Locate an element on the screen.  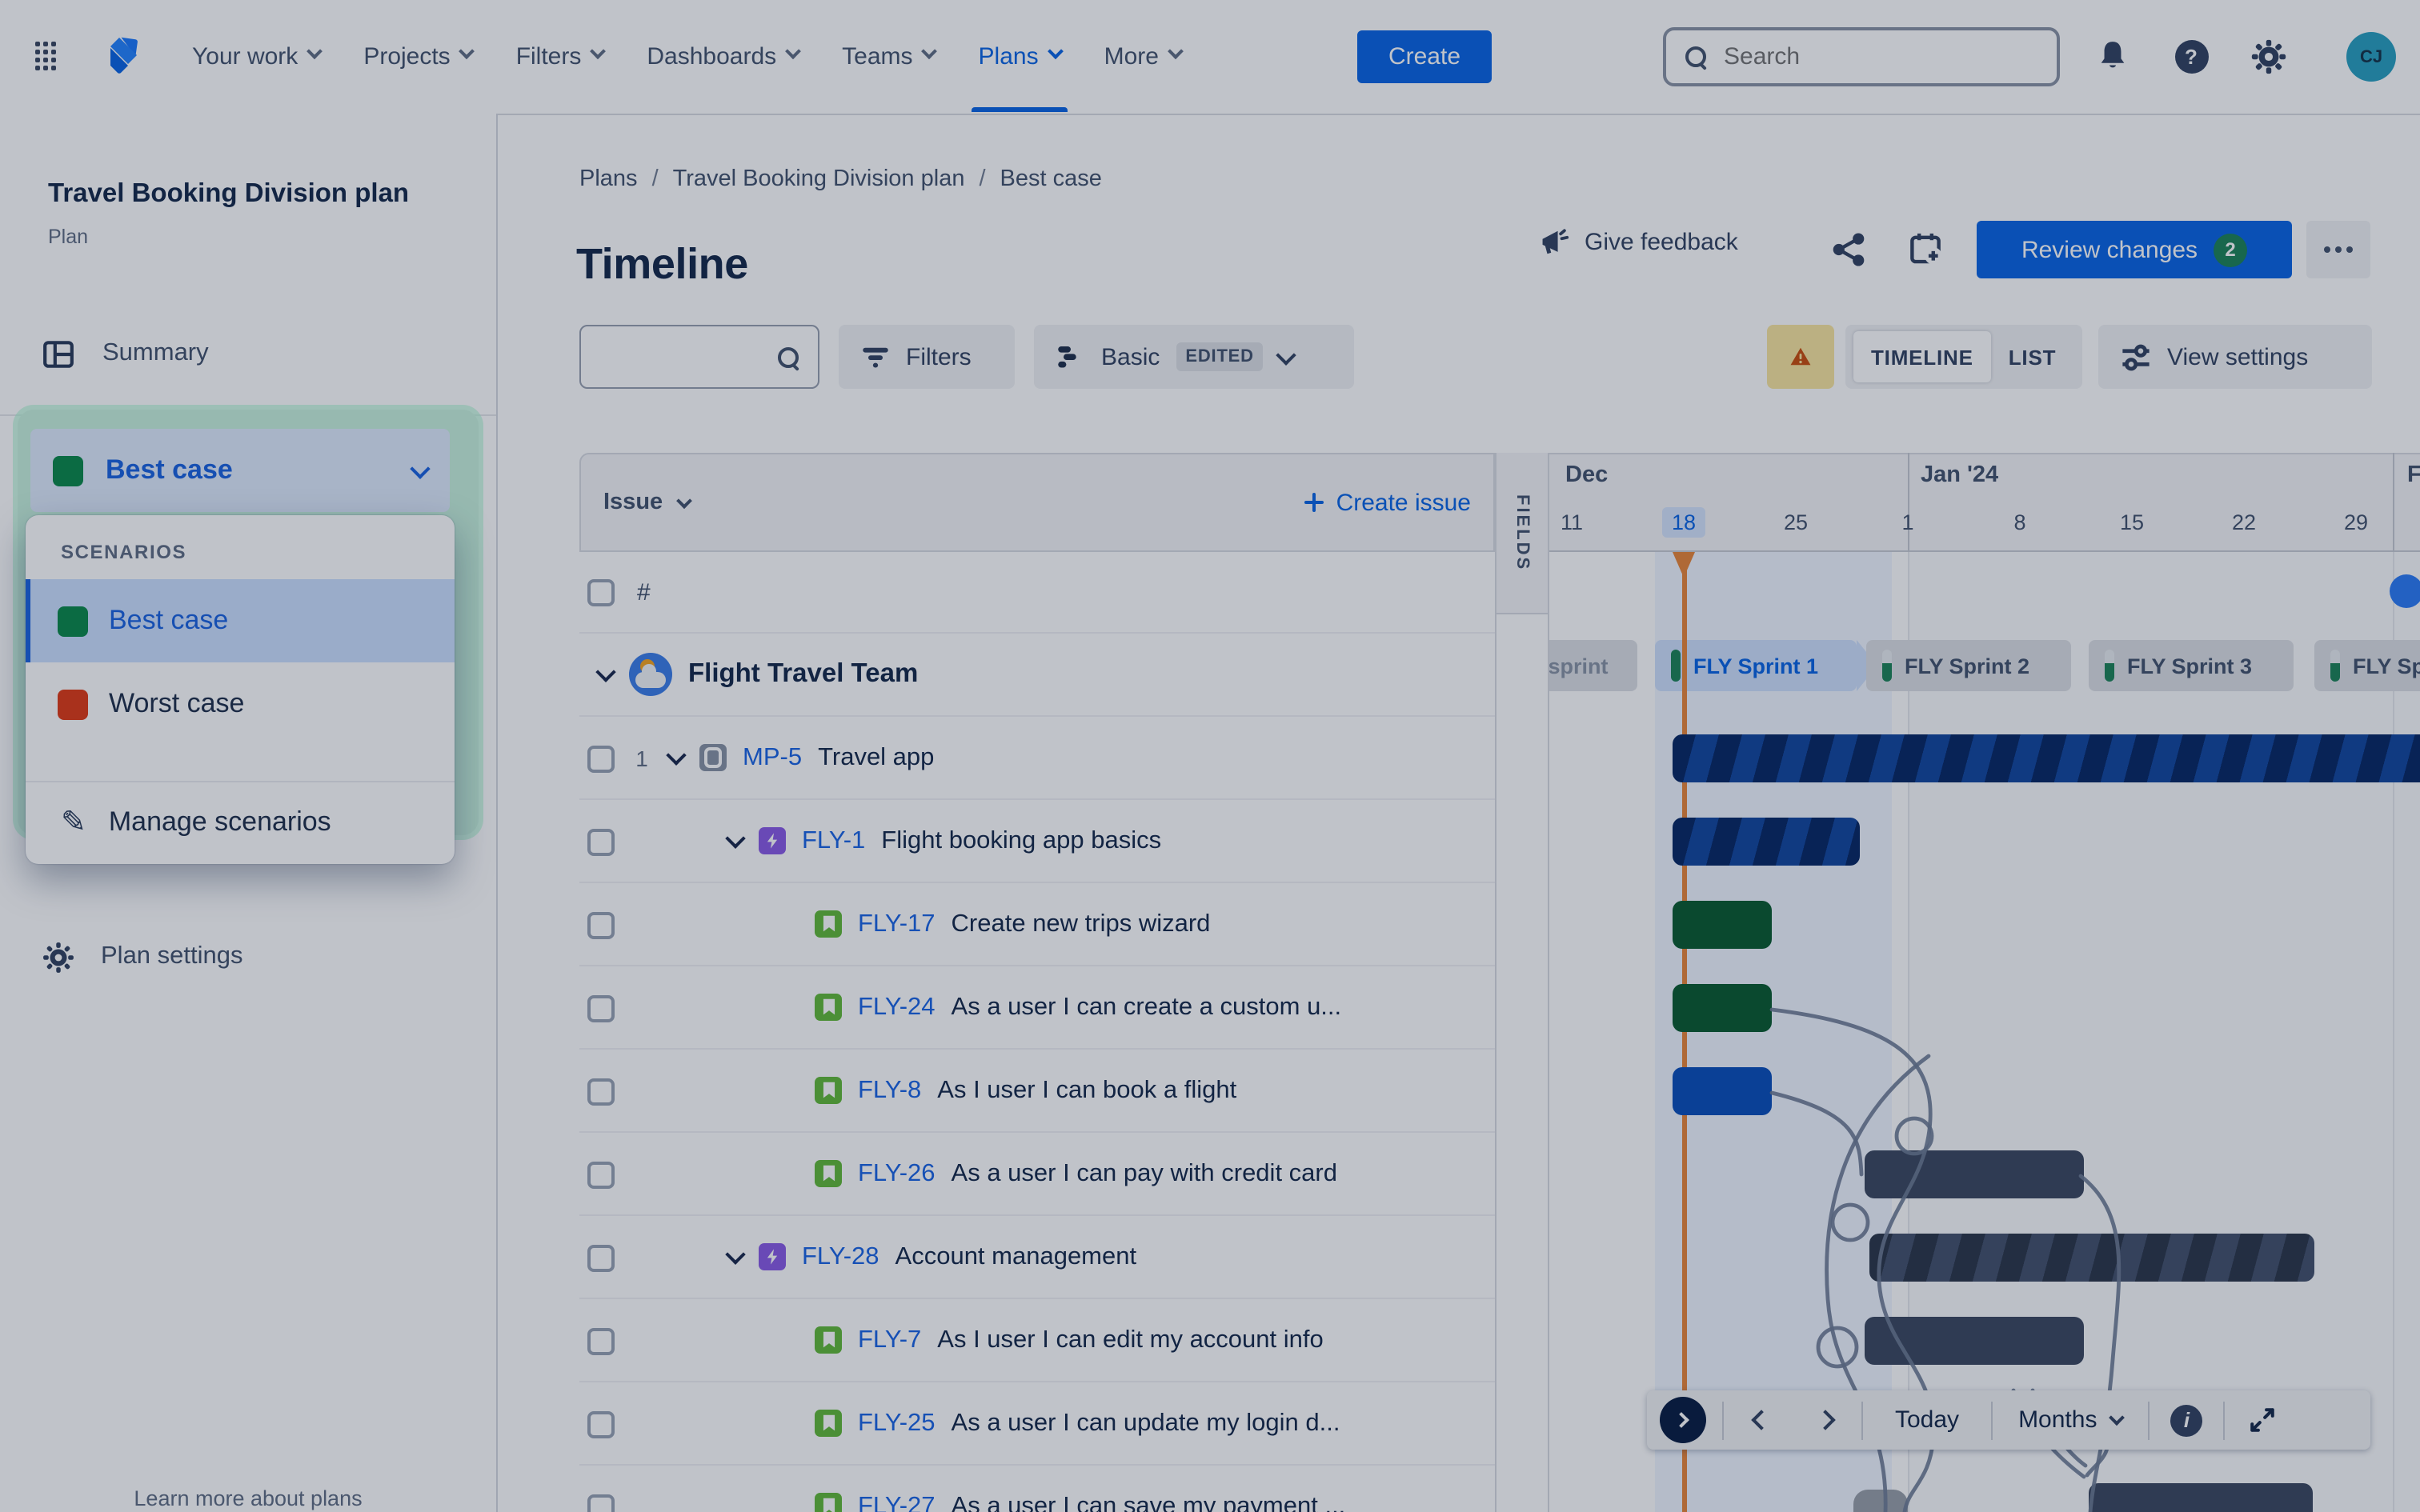
more-actions-button is located at coordinates (2338, 249).